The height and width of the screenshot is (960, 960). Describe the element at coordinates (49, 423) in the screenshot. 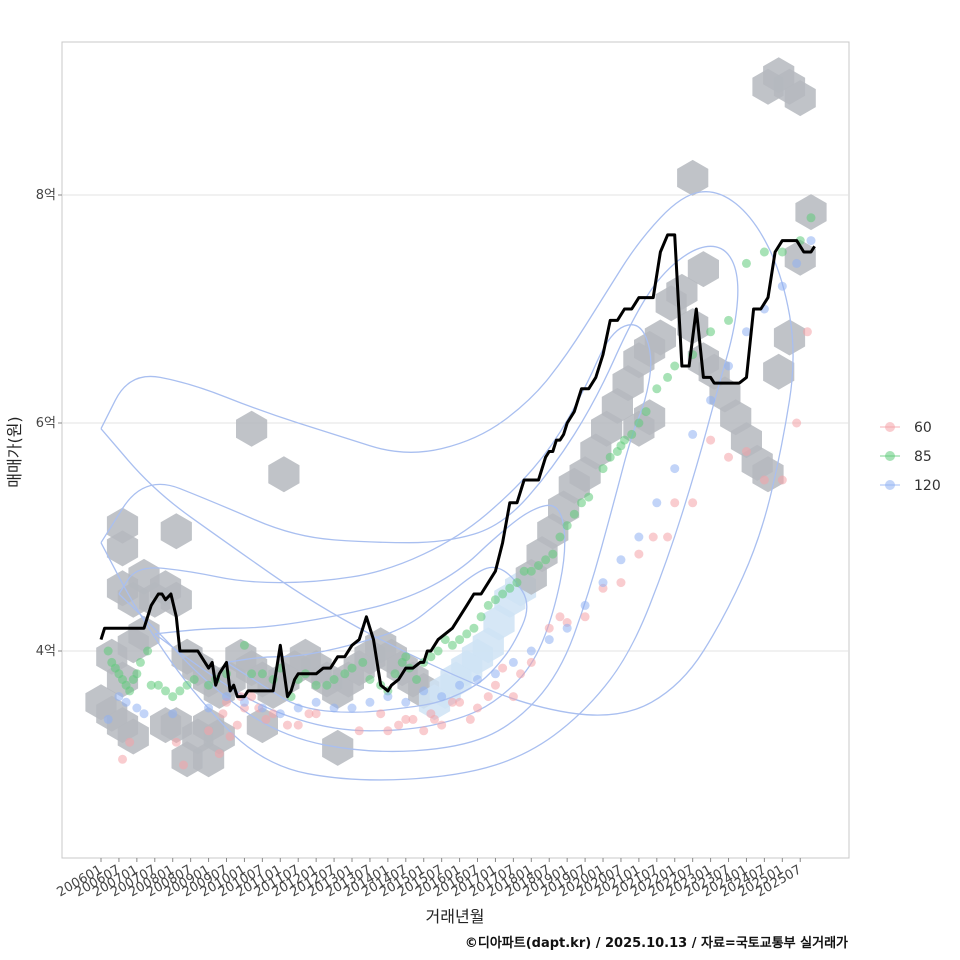

I see `y-axis: 4억 6억 8억` at that location.